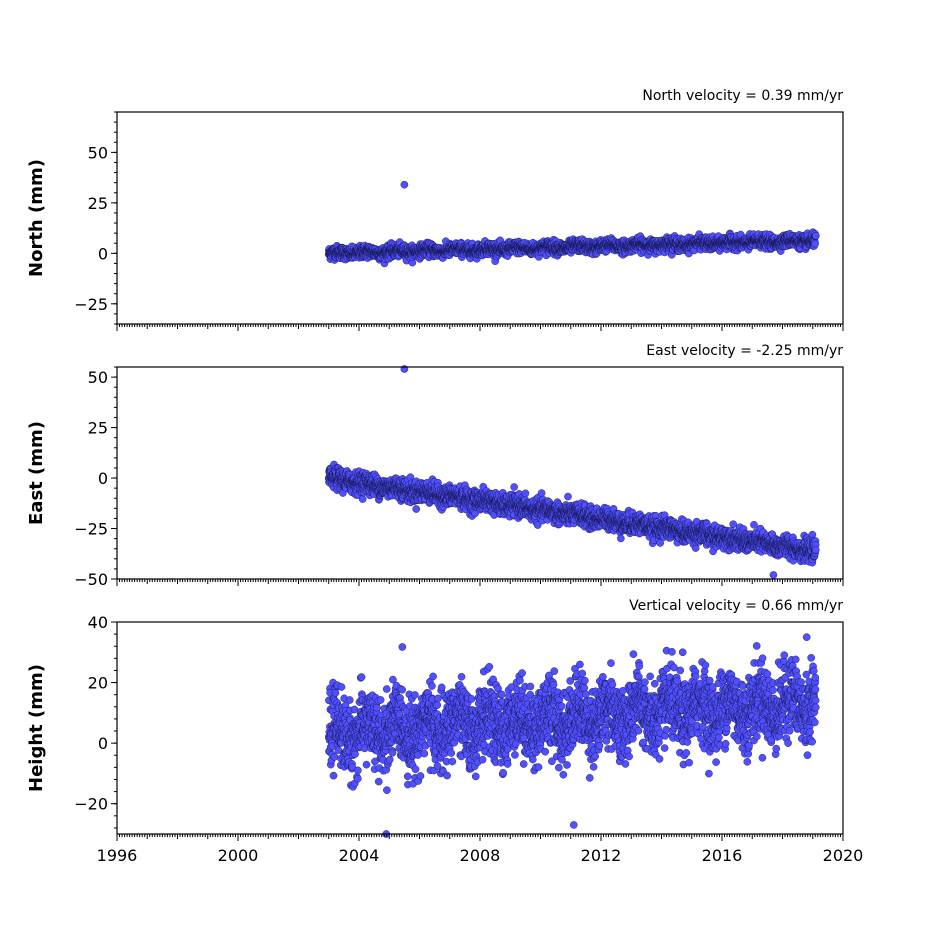  I want to click on north-x-ticks, so click(480, 327).